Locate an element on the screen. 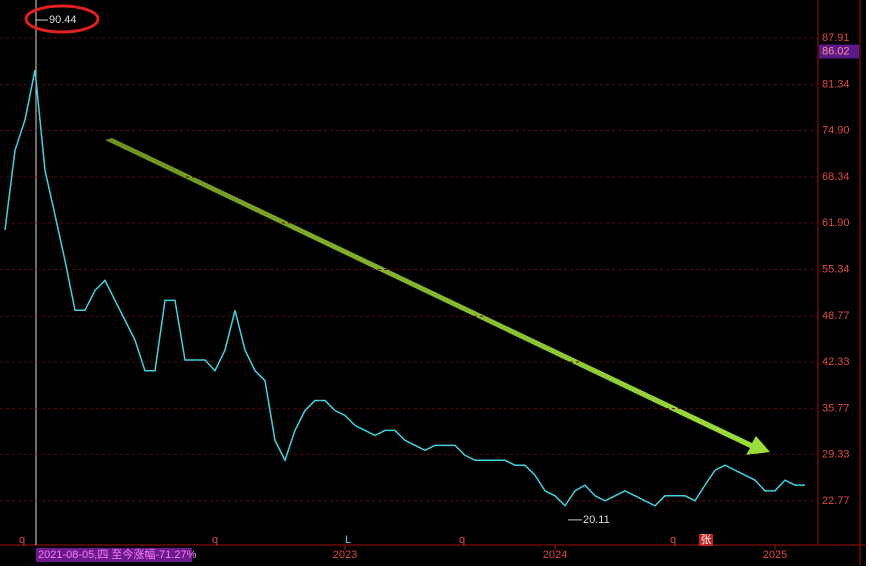  cursor-info-box is located at coordinates (114, 555).